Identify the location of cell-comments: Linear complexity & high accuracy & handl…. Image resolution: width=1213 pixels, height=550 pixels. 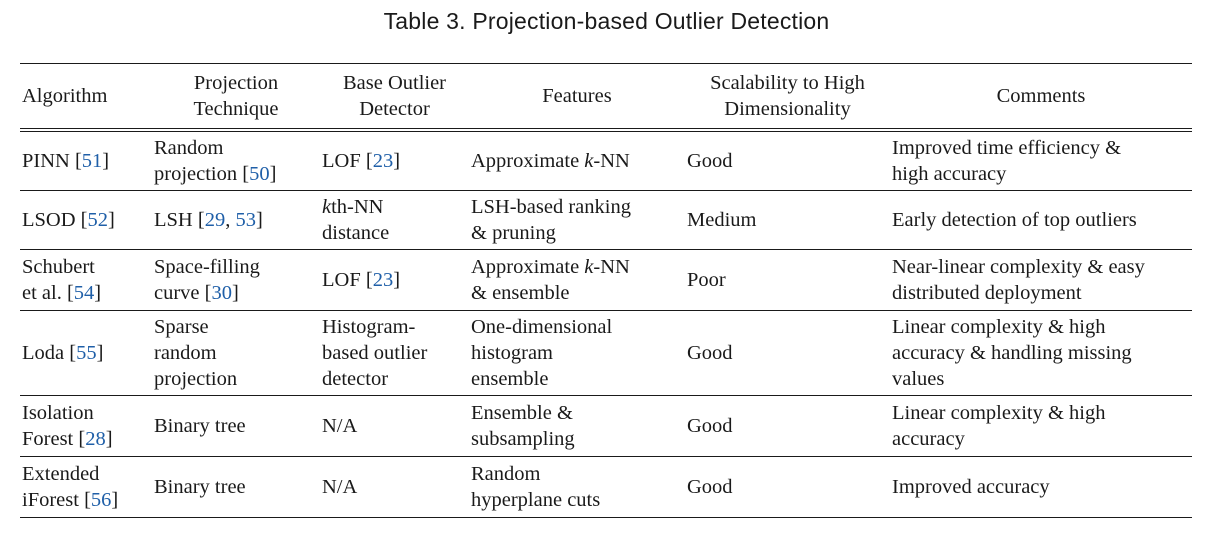
(1012, 353).